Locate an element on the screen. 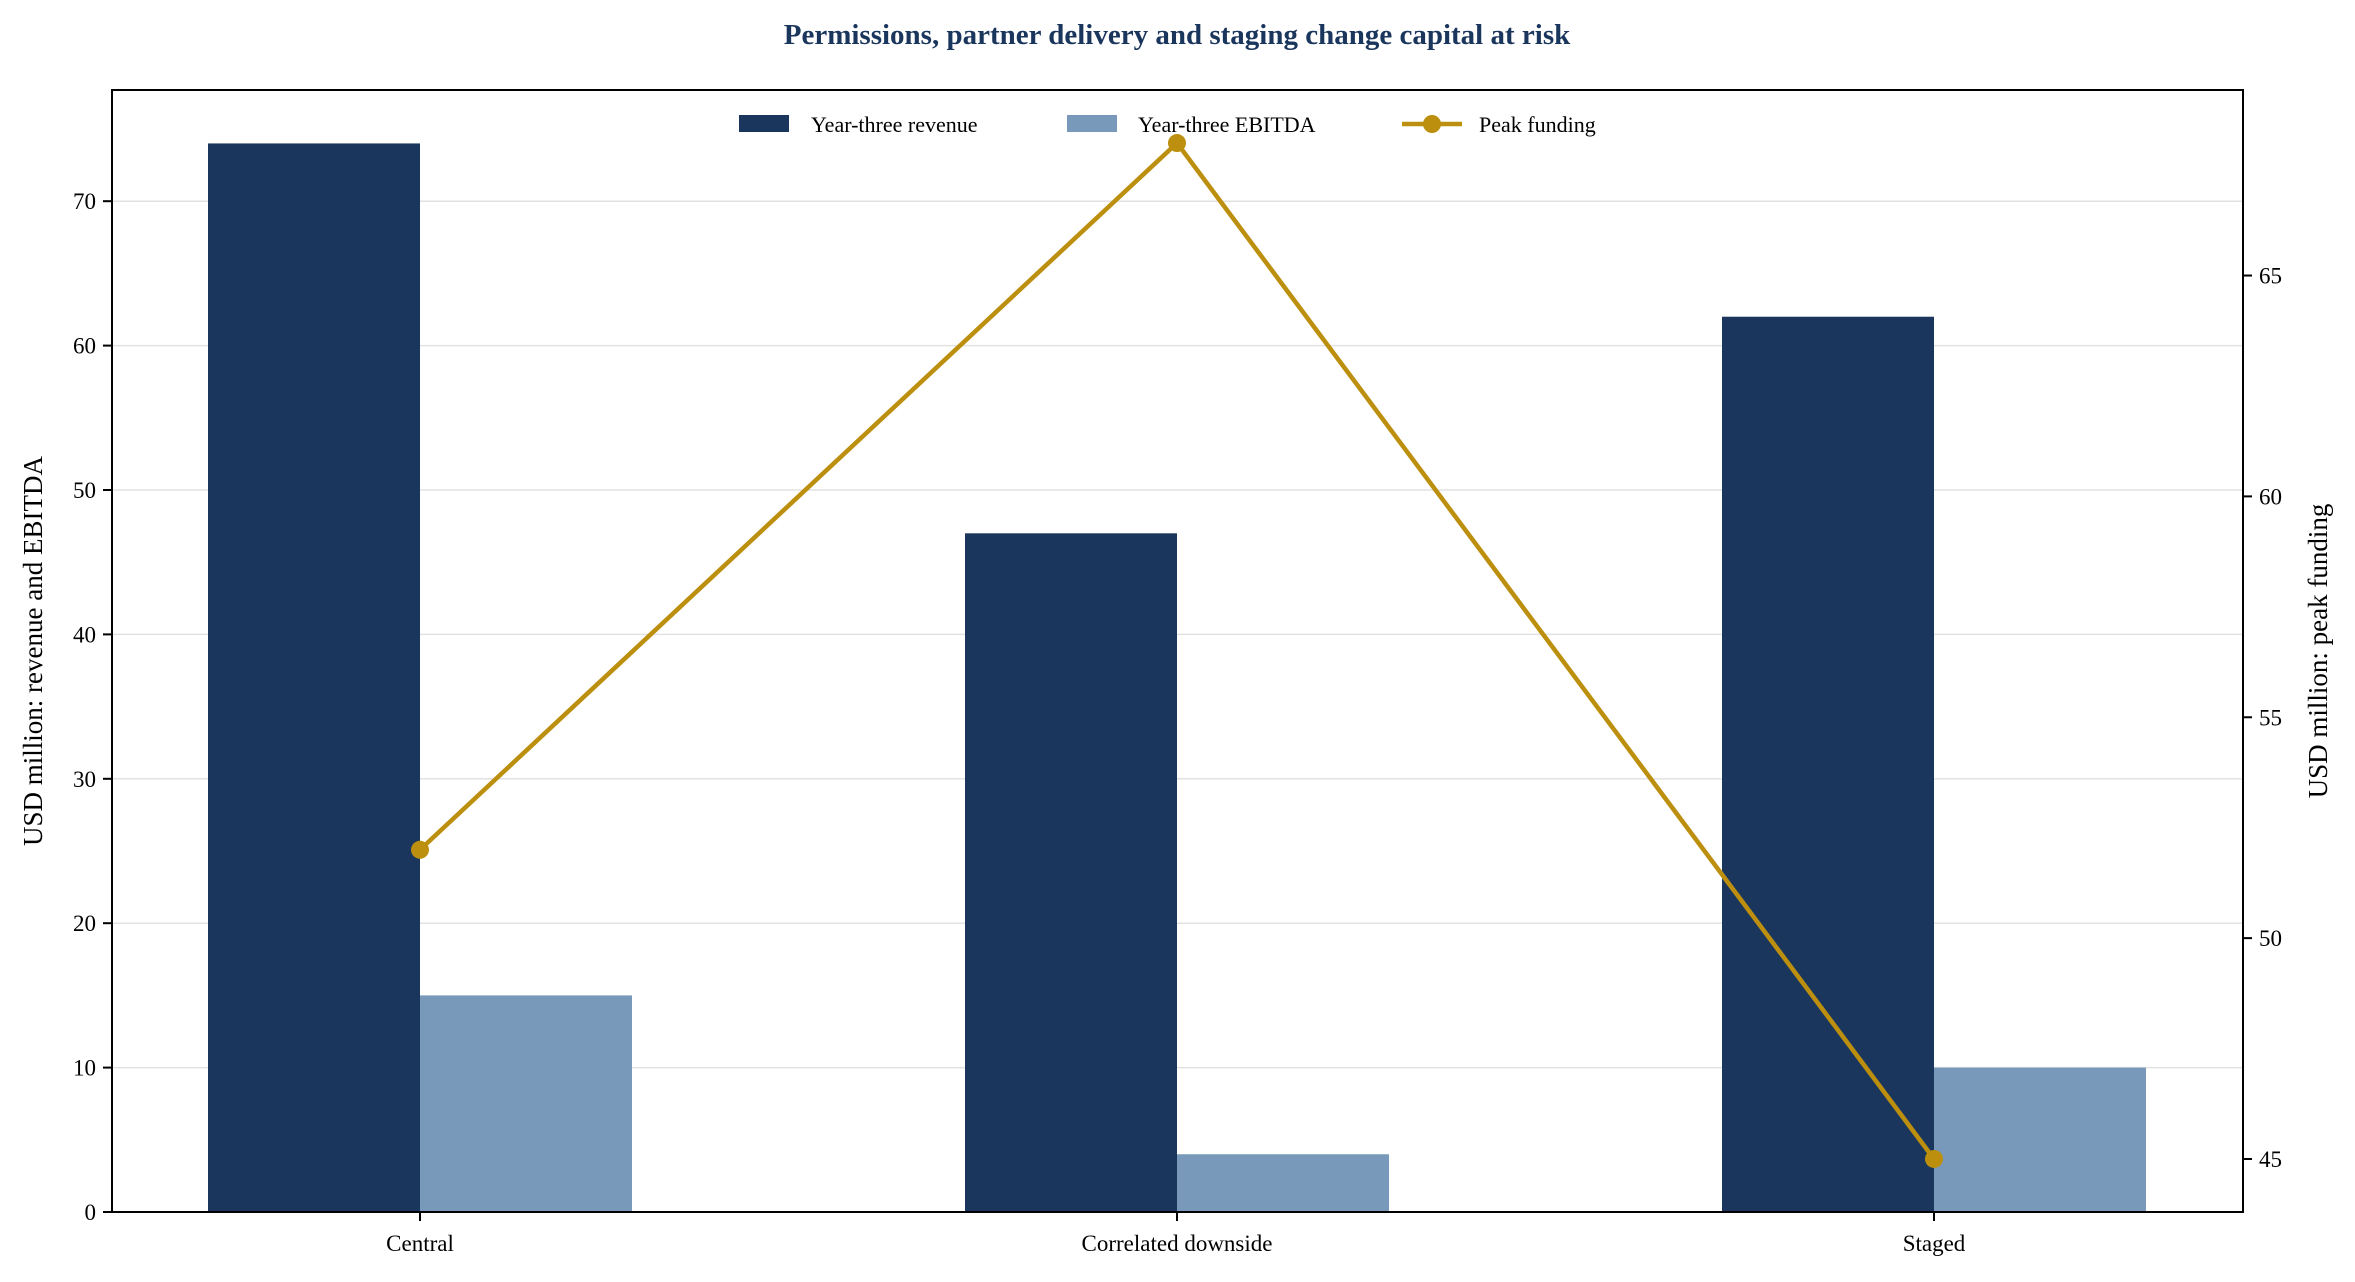 This screenshot has width=2355, height=1282. y-axis-label-right: USD million: peak funding is located at coordinates (2318, 651).